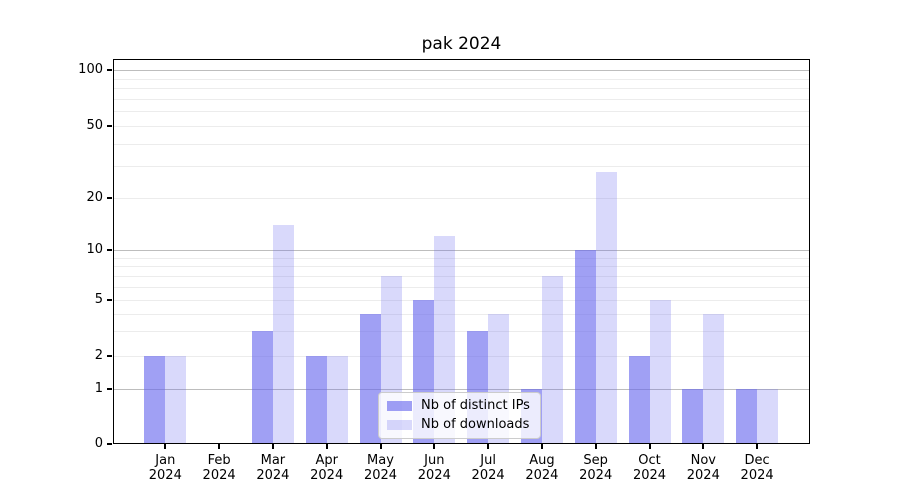  Describe the element at coordinates (459, 415) in the screenshot. I see `legend: Nb of distinct IPs Nb of downloads` at that location.